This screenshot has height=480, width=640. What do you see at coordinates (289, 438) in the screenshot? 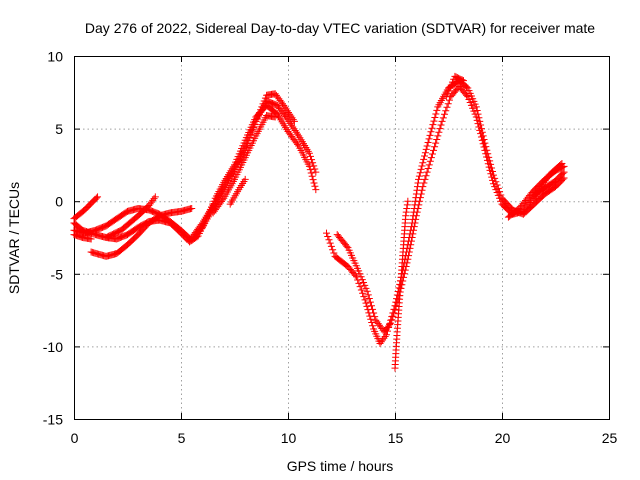
I see `x-tick-label: 10` at bounding box center [289, 438].